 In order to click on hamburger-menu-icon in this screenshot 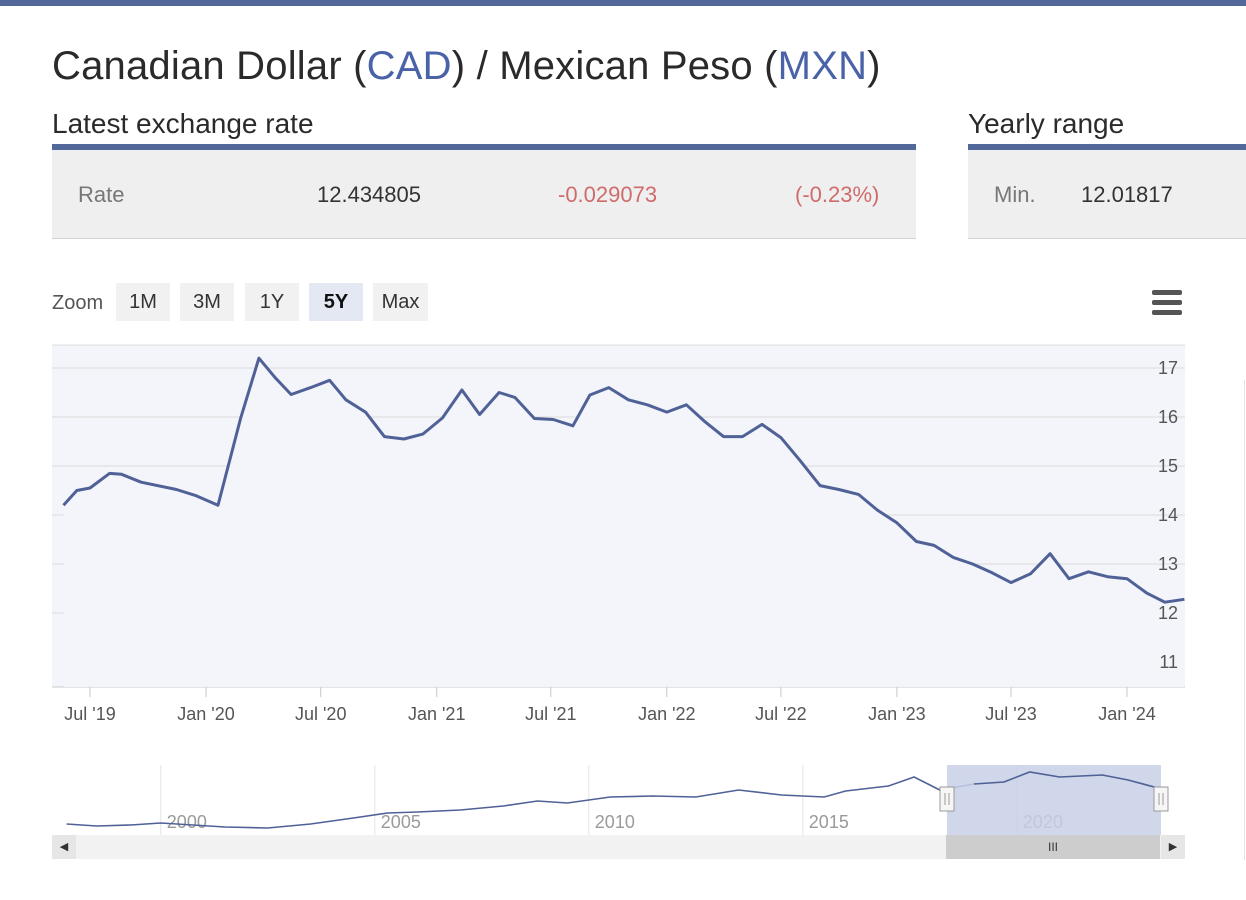, I will do `click(1167, 303)`.